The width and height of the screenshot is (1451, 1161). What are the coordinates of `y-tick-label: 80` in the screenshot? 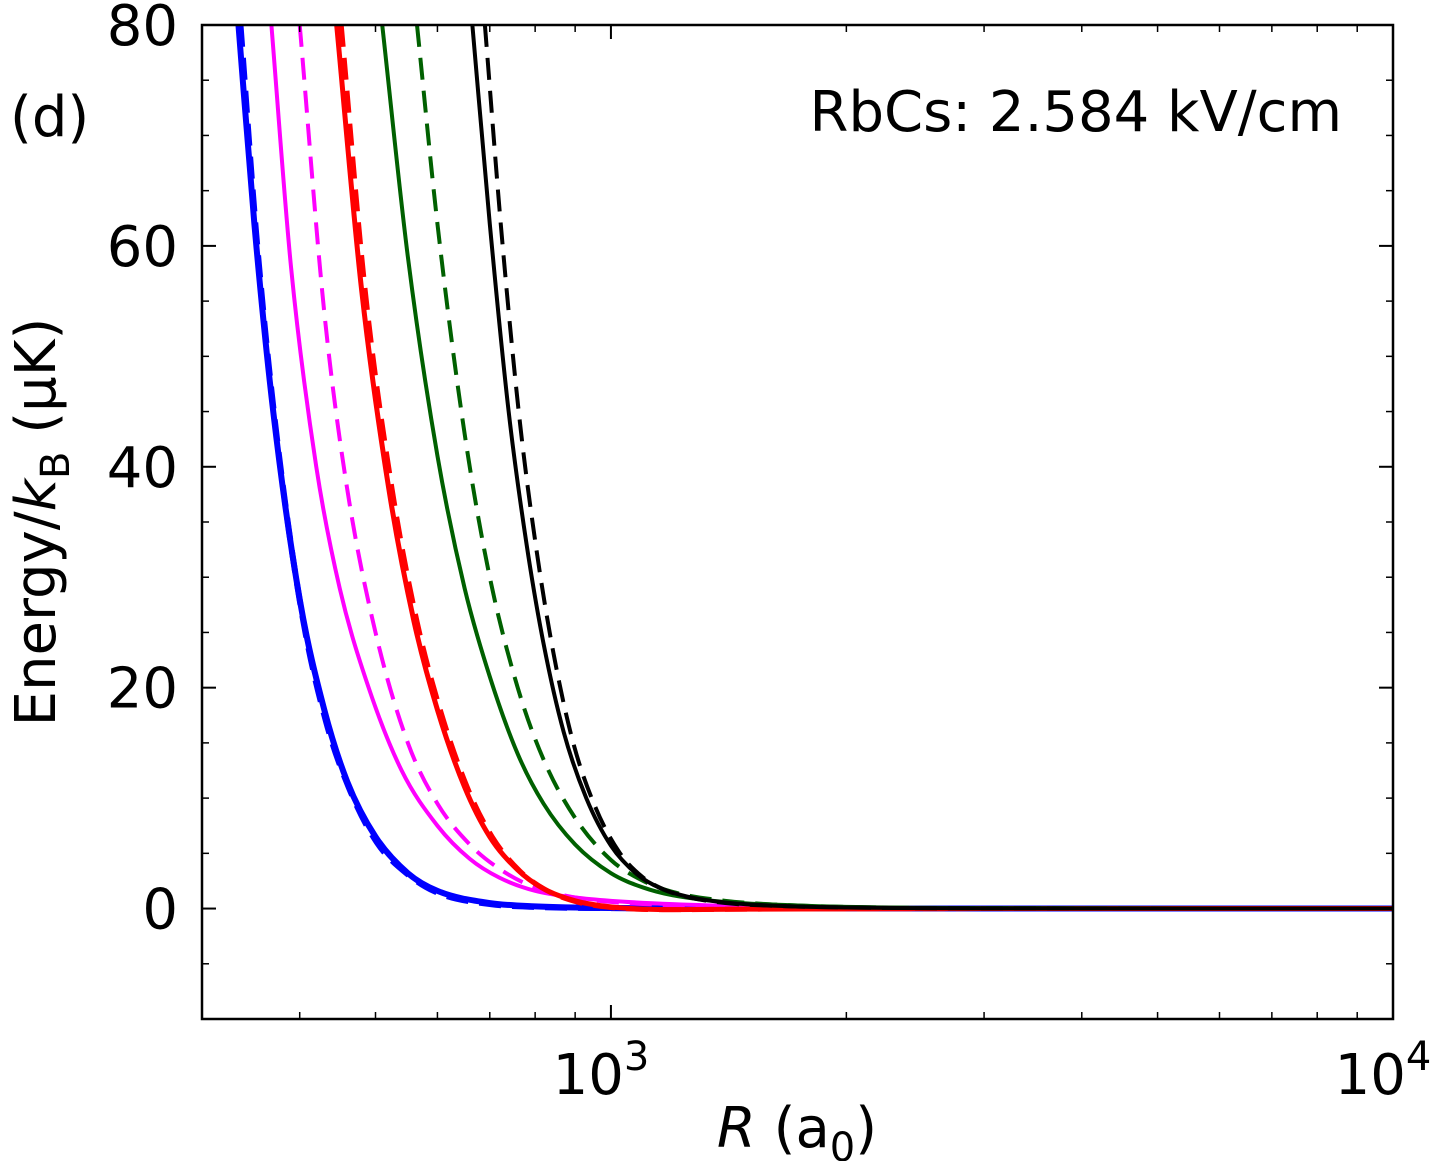 It's located at (142, 29).